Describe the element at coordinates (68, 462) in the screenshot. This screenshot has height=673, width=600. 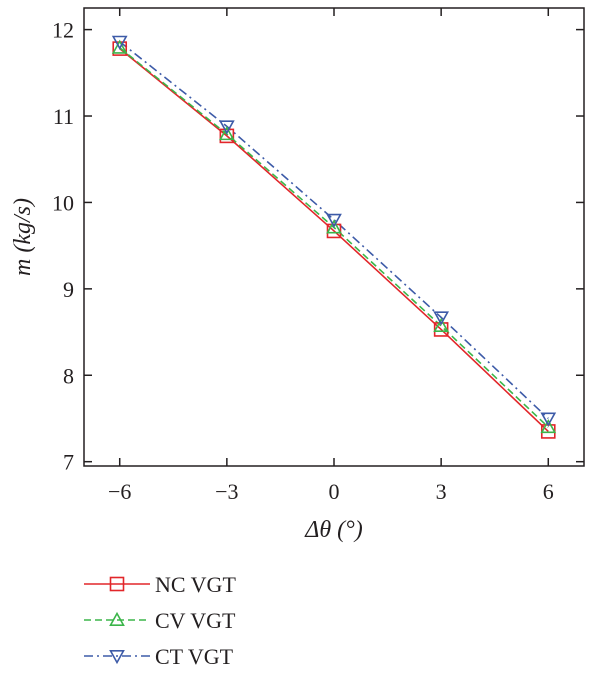
I see `y-tick-label: 7` at that location.